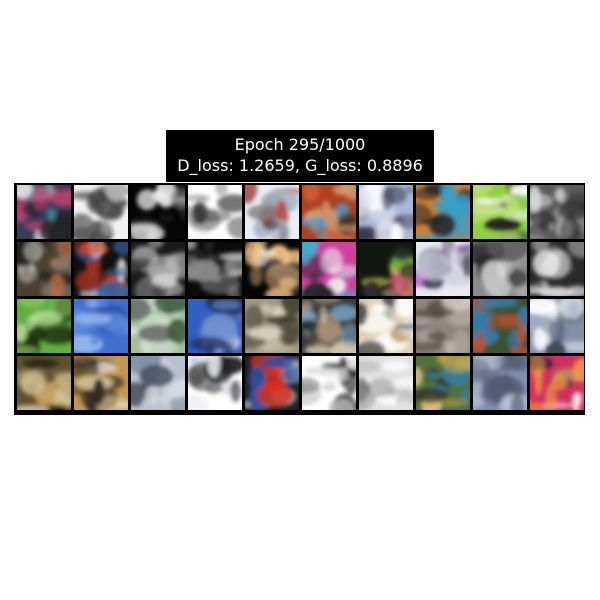 Image resolution: width=600 pixels, height=600 pixels. Describe the element at coordinates (300, 165) in the screenshot. I see `loss-label: D_loss: 1.2659, G_loss: 0.8896` at that location.